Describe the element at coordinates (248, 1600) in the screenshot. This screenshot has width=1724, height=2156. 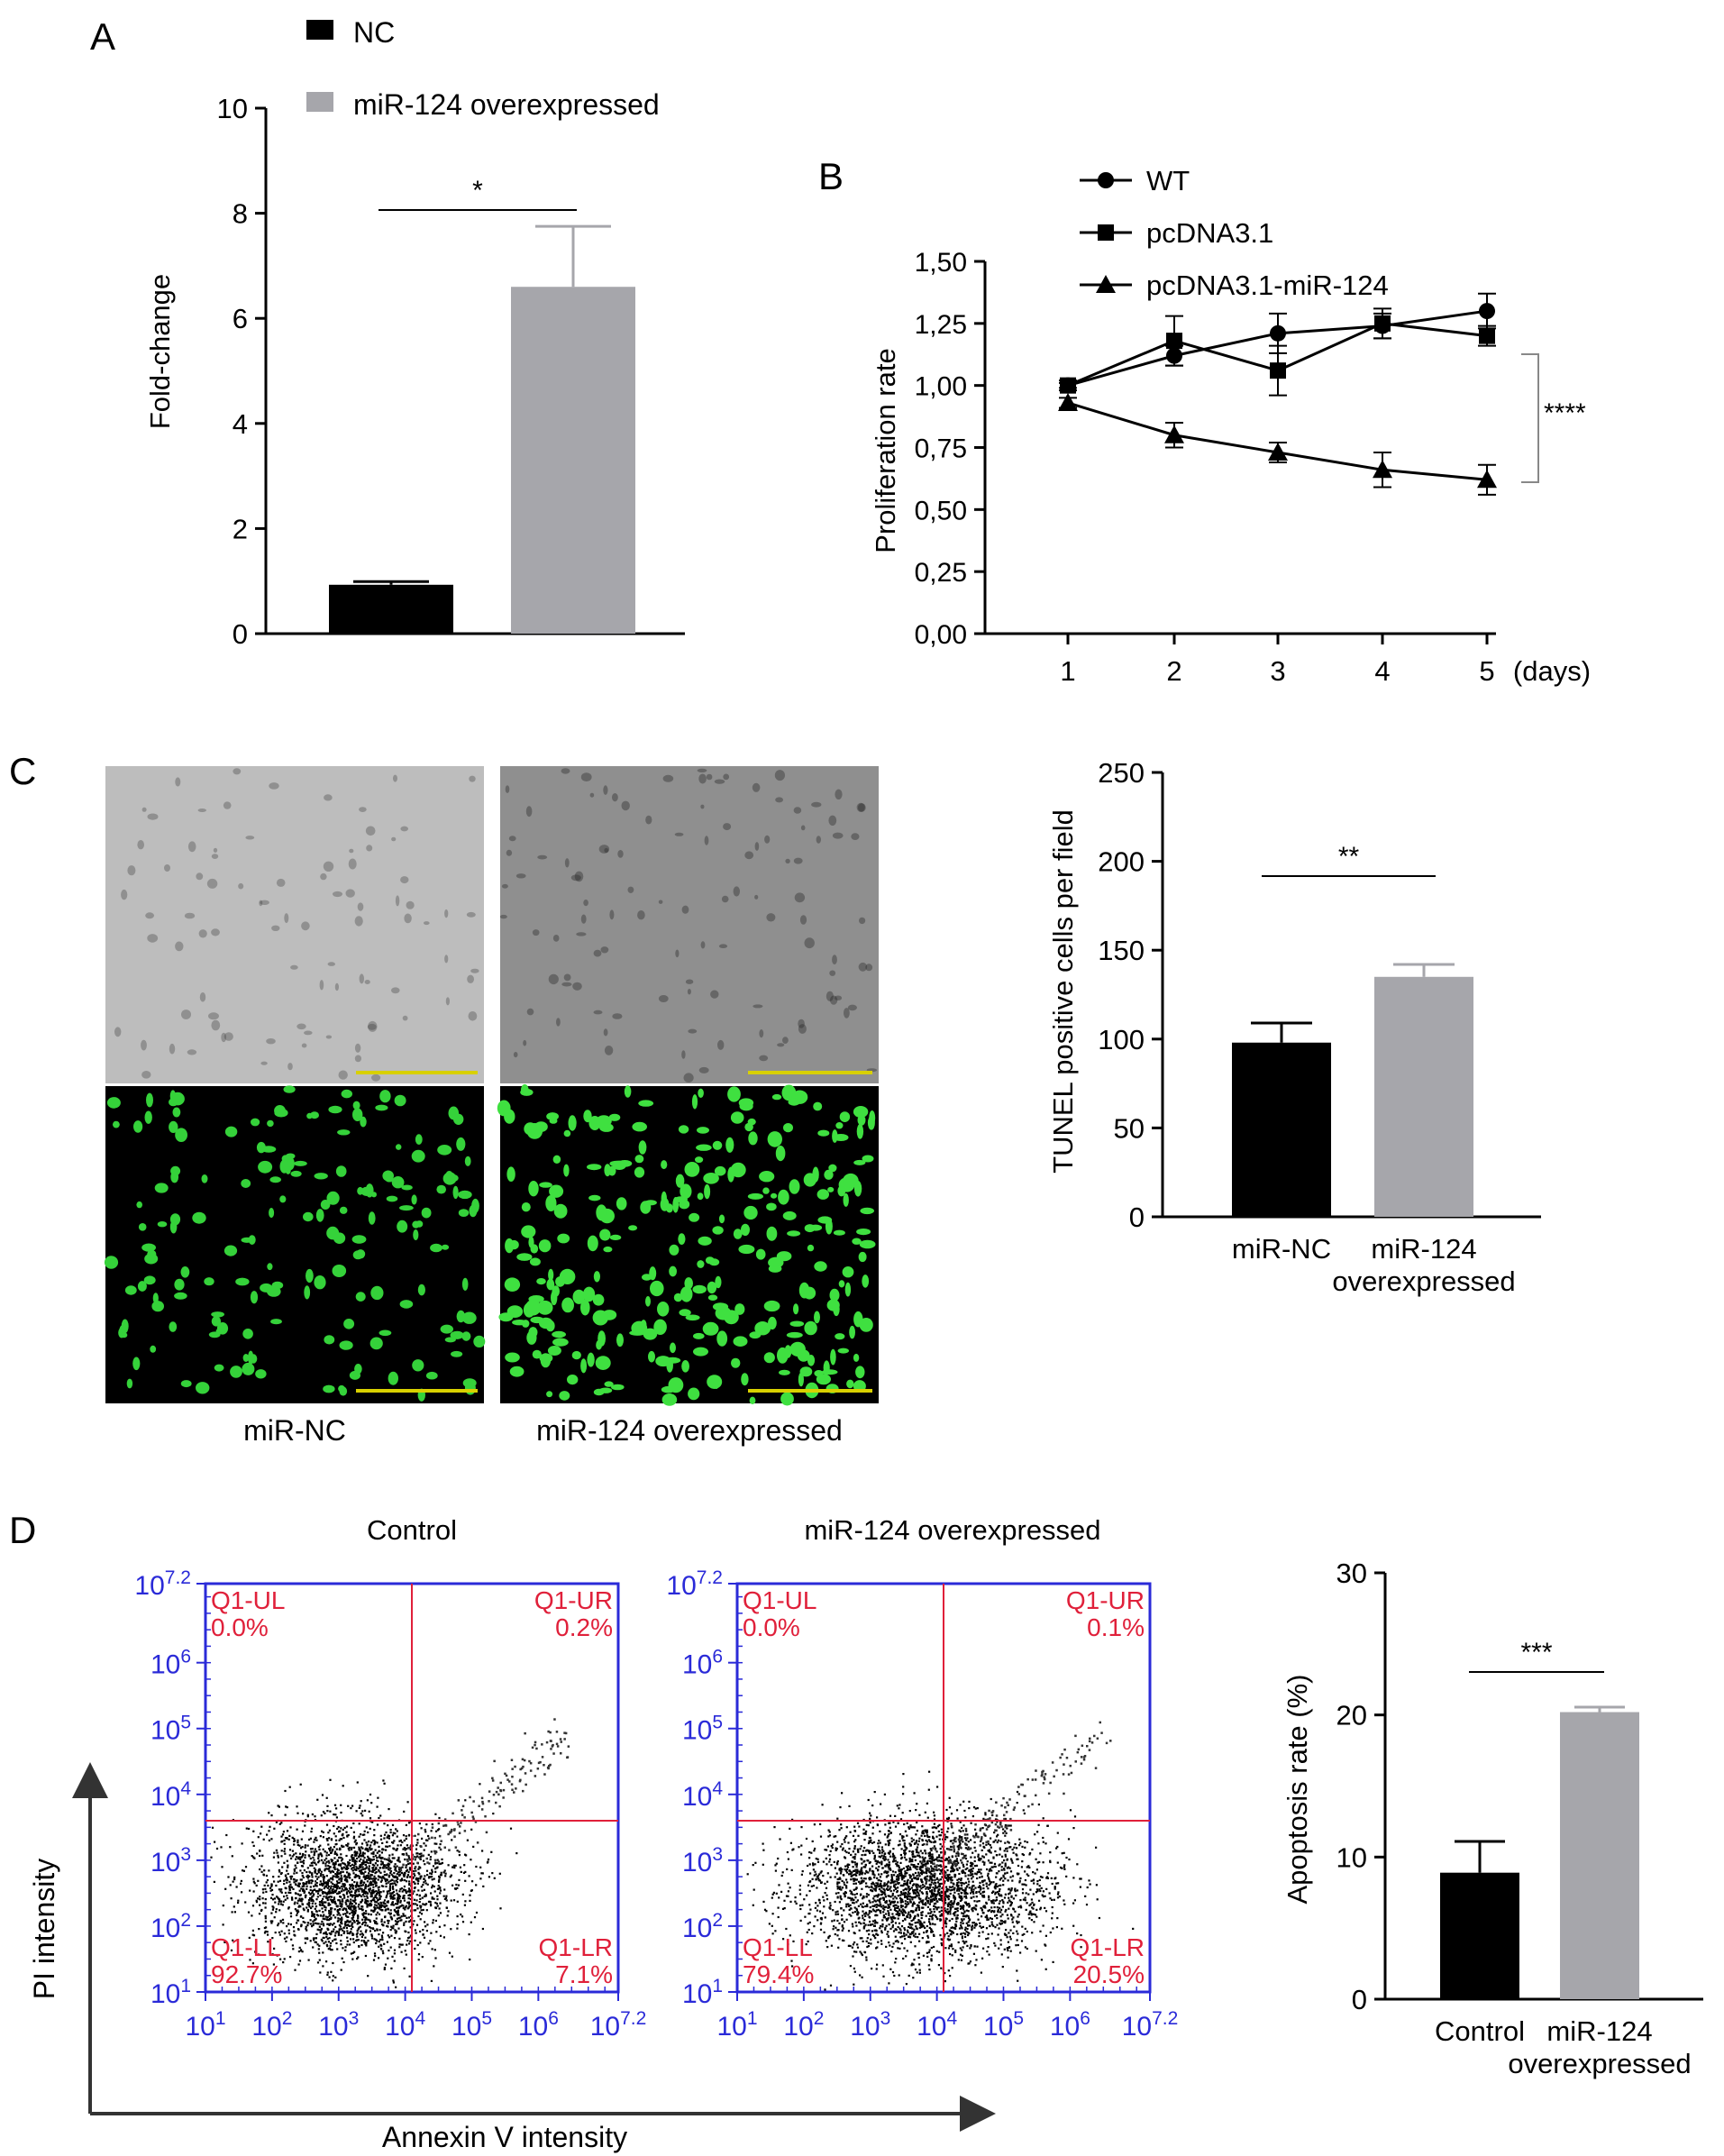
I see `quadrant-ul-name: Q1-UL` at that location.